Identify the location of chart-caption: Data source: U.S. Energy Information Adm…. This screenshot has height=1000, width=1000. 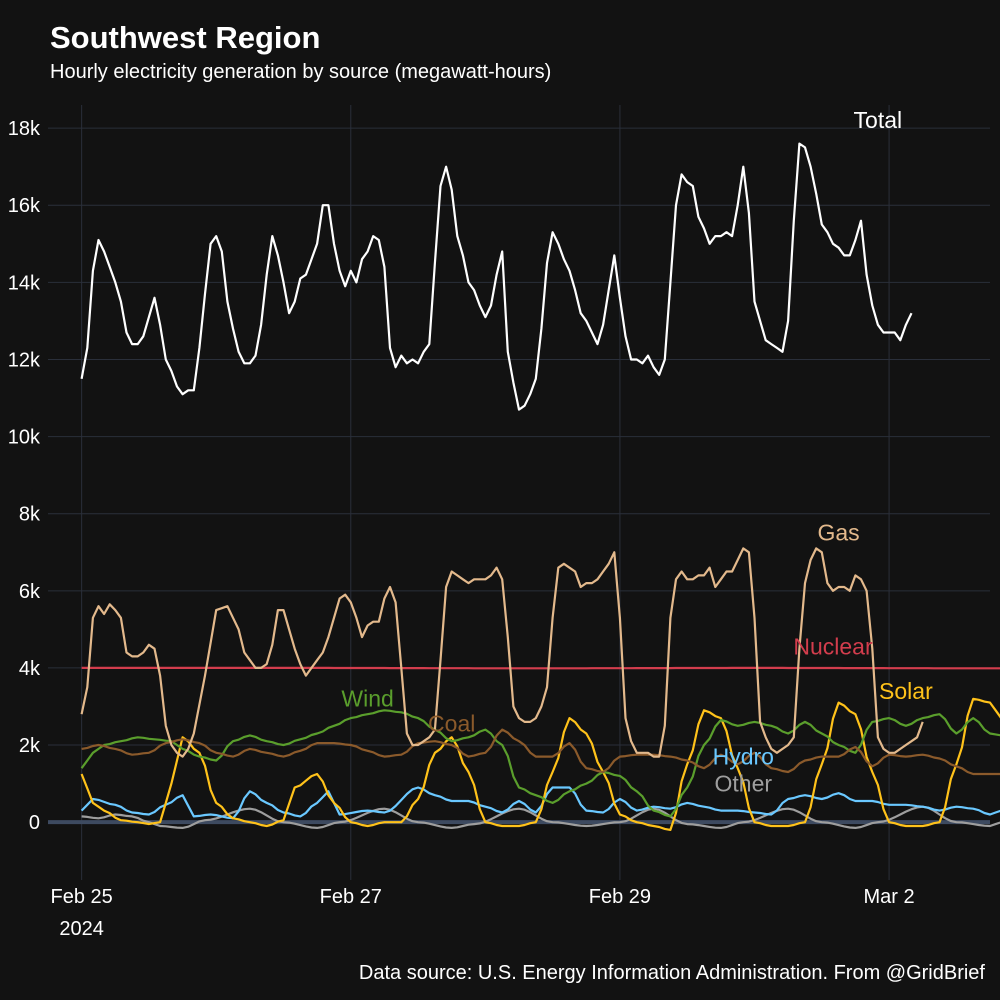
(671, 973).